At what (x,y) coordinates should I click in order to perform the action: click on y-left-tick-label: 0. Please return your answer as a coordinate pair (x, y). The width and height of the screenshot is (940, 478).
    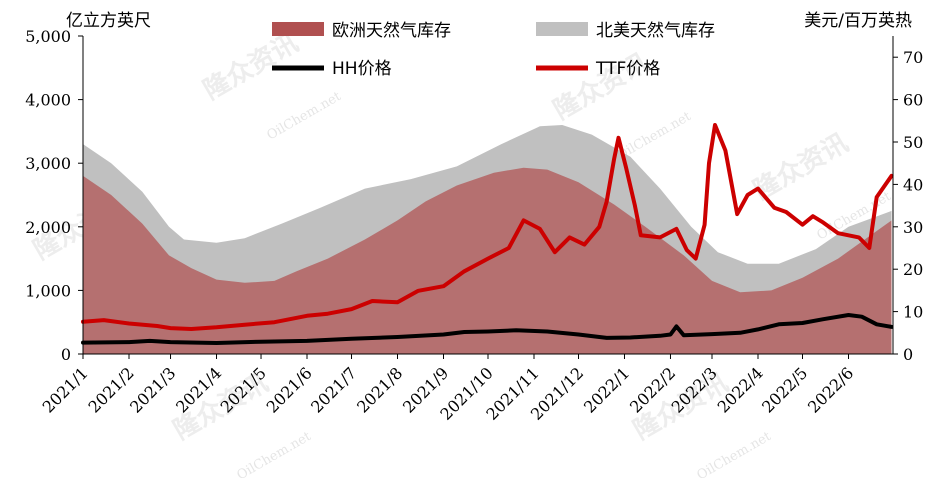
    Looking at the image, I should click on (66, 354).